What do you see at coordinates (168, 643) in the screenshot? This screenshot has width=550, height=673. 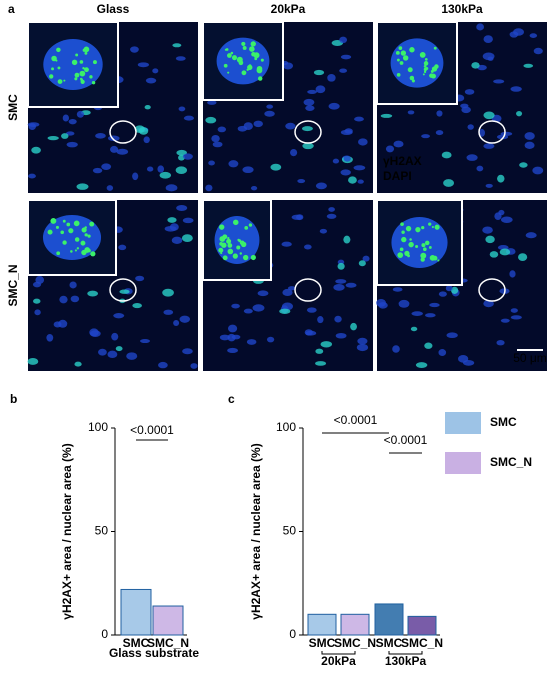 I see `x-tick-label: SMC_N` at bounding box center [168, 643].